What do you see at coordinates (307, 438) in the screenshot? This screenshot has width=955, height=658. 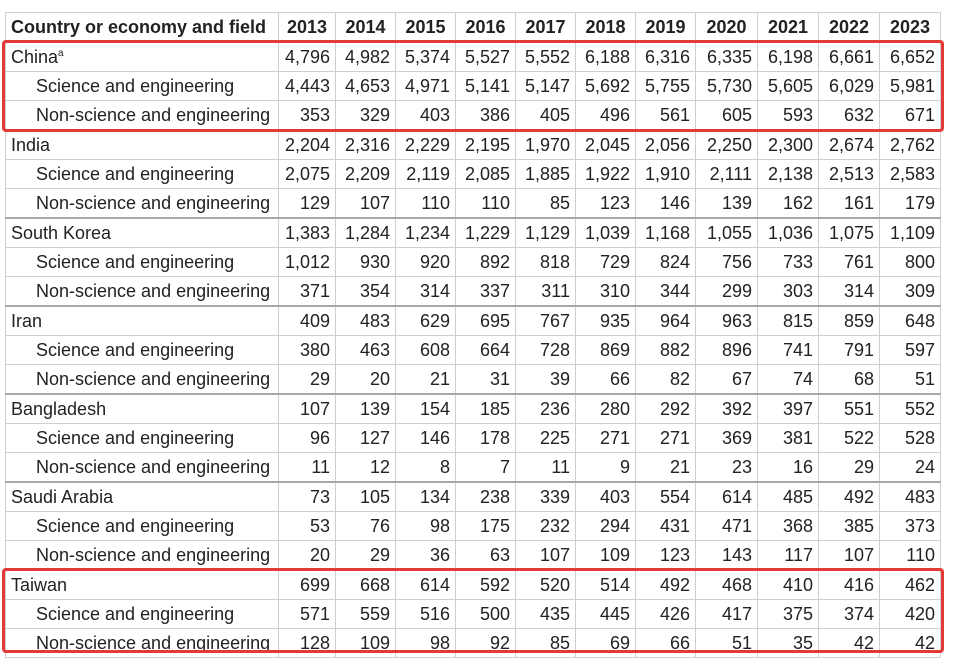 I see `value-cell: 96` at bounding box center [307, 438].